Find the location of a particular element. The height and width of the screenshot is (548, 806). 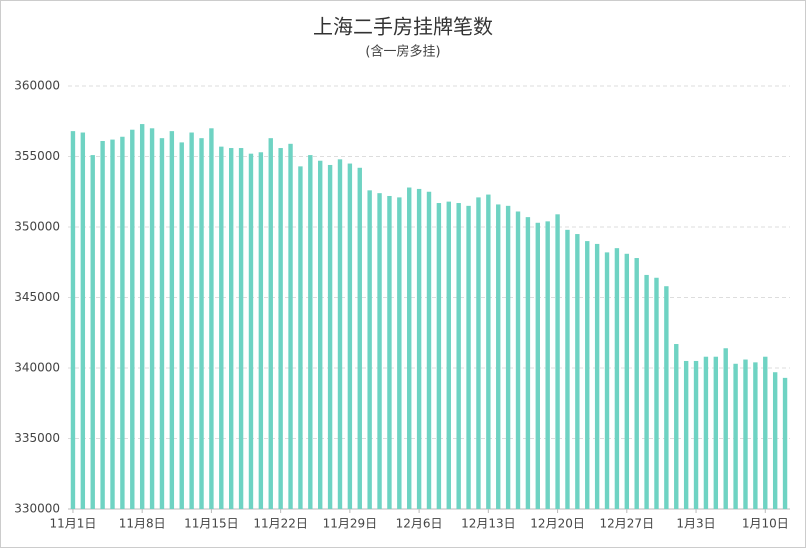

x-tick-label: 11月15日 is located at coordinates (211, 524).